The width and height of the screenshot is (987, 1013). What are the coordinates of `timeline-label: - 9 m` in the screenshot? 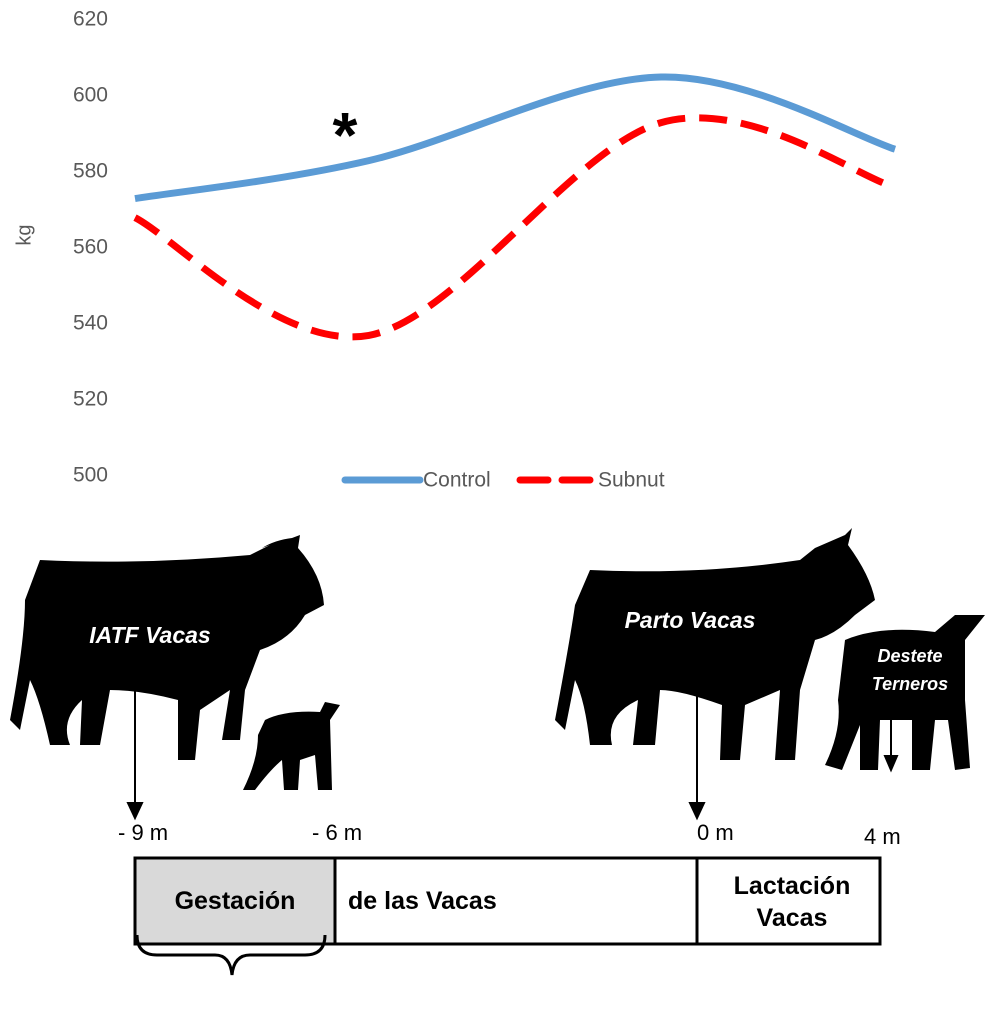 It's located at (143, 832).